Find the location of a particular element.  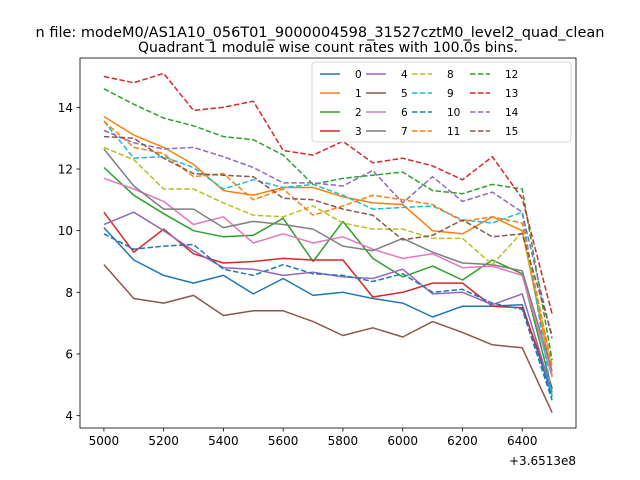

y-tick-label: 10 is located at coordinates (65, 231).